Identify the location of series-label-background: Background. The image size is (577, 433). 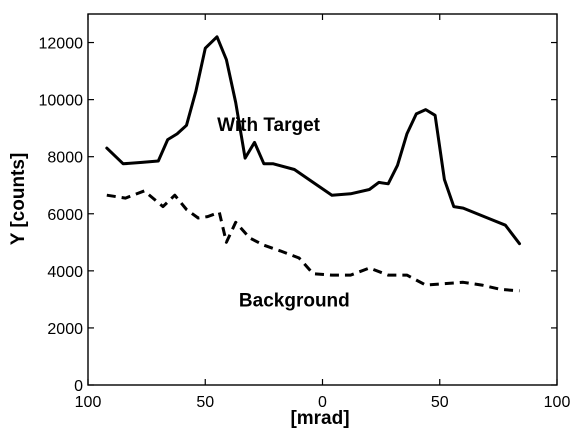
(294, 301).